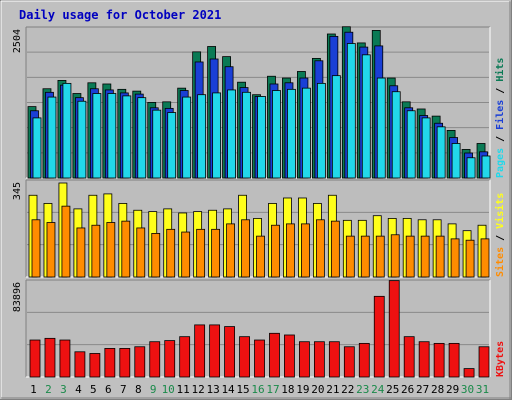  Describe the element at coordinates (407, 389) in the screenshot. I see `day-label: 26` at that location.